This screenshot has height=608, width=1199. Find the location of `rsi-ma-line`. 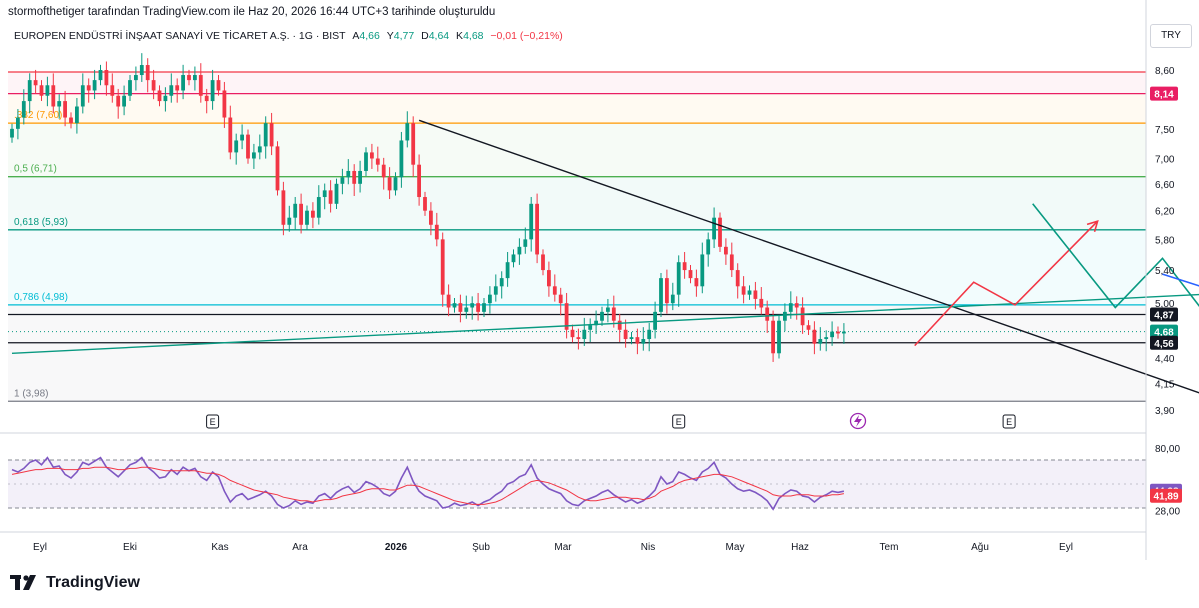

rsi-ma-line is located at coordinates (427, 485).